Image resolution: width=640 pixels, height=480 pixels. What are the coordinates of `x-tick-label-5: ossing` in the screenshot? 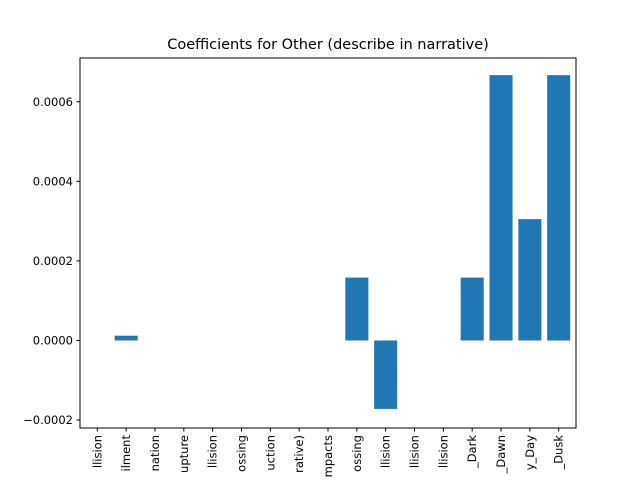 It's located at (241, 453).